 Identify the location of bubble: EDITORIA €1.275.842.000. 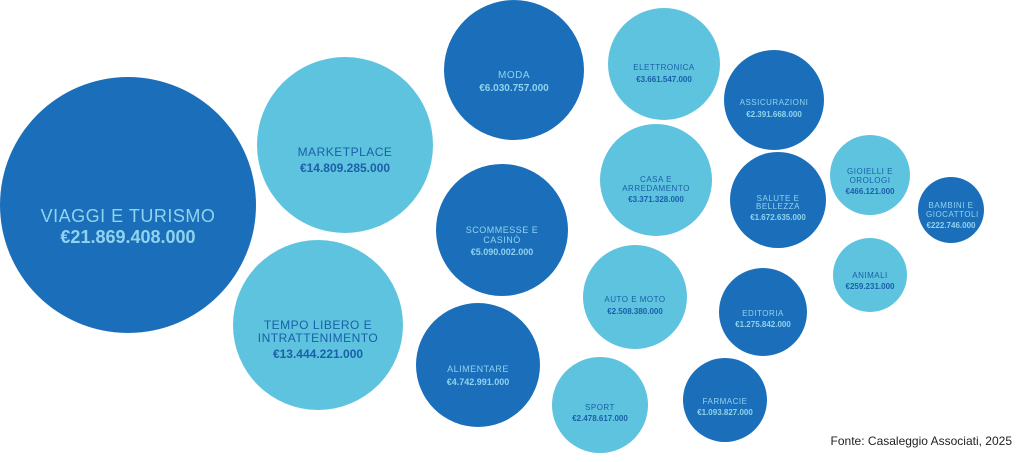
(763, 312).